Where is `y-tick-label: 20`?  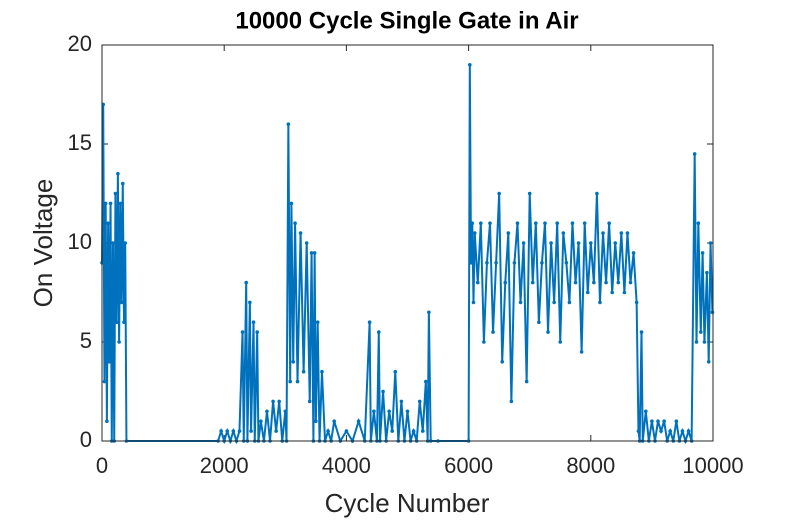 y-tick-label: 20 is located at coordinates (80, 43).